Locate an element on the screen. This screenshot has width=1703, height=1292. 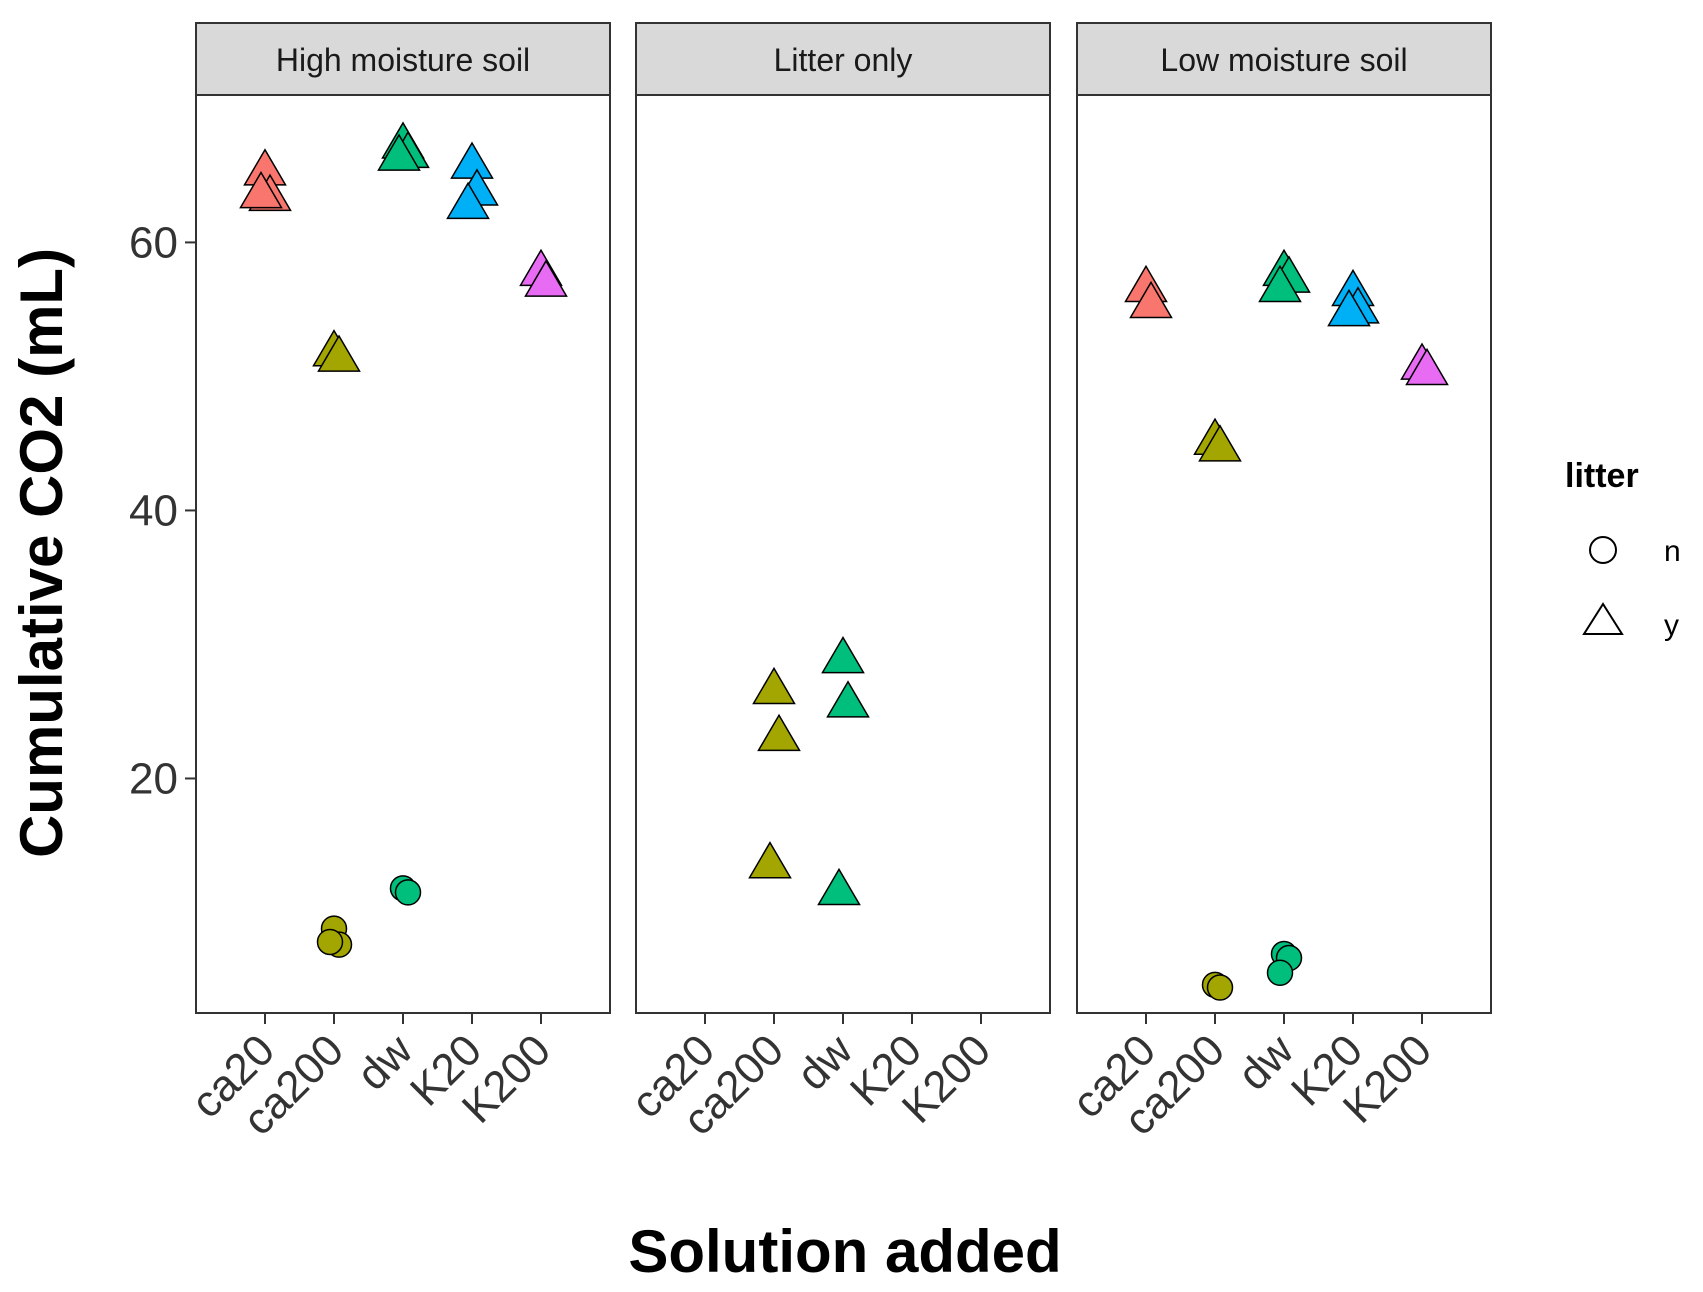
facet-strip-label: Litter only is located at coordinates (843, 60).